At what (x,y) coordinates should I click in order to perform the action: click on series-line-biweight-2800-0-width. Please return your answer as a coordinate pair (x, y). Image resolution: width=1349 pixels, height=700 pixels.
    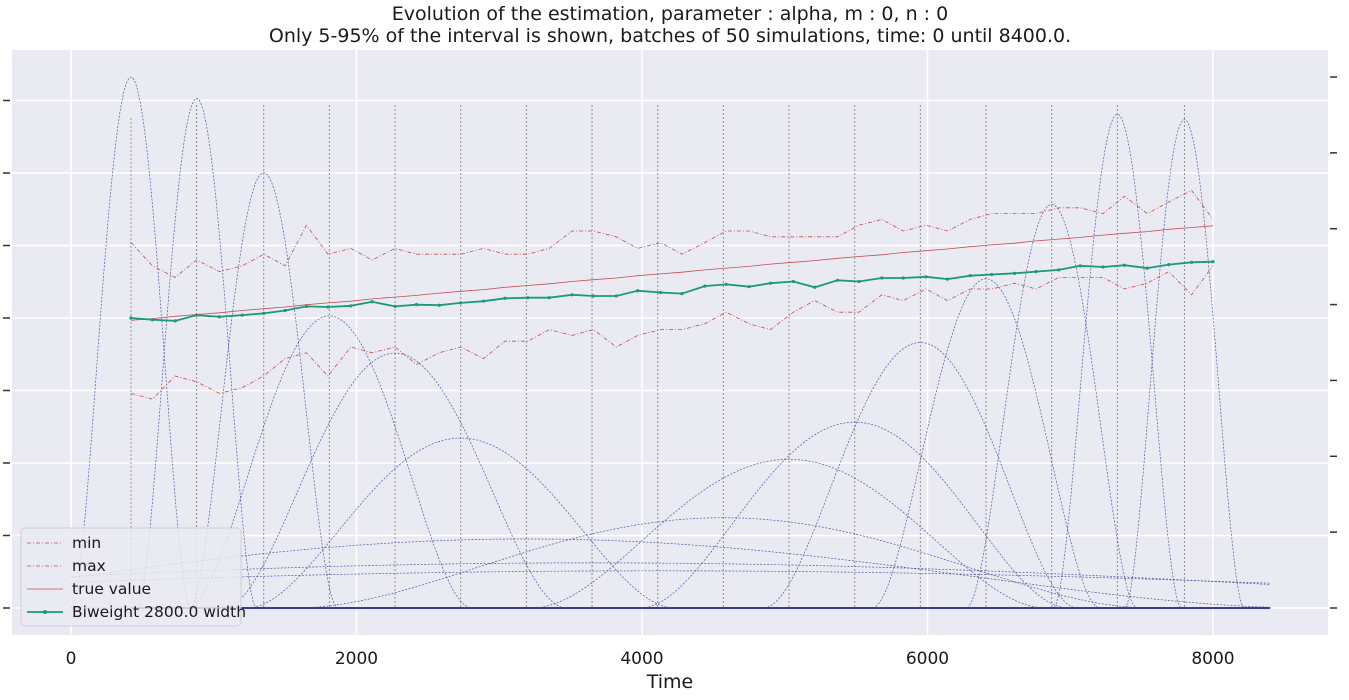
    Looking at the image, I should click on (672, 291).